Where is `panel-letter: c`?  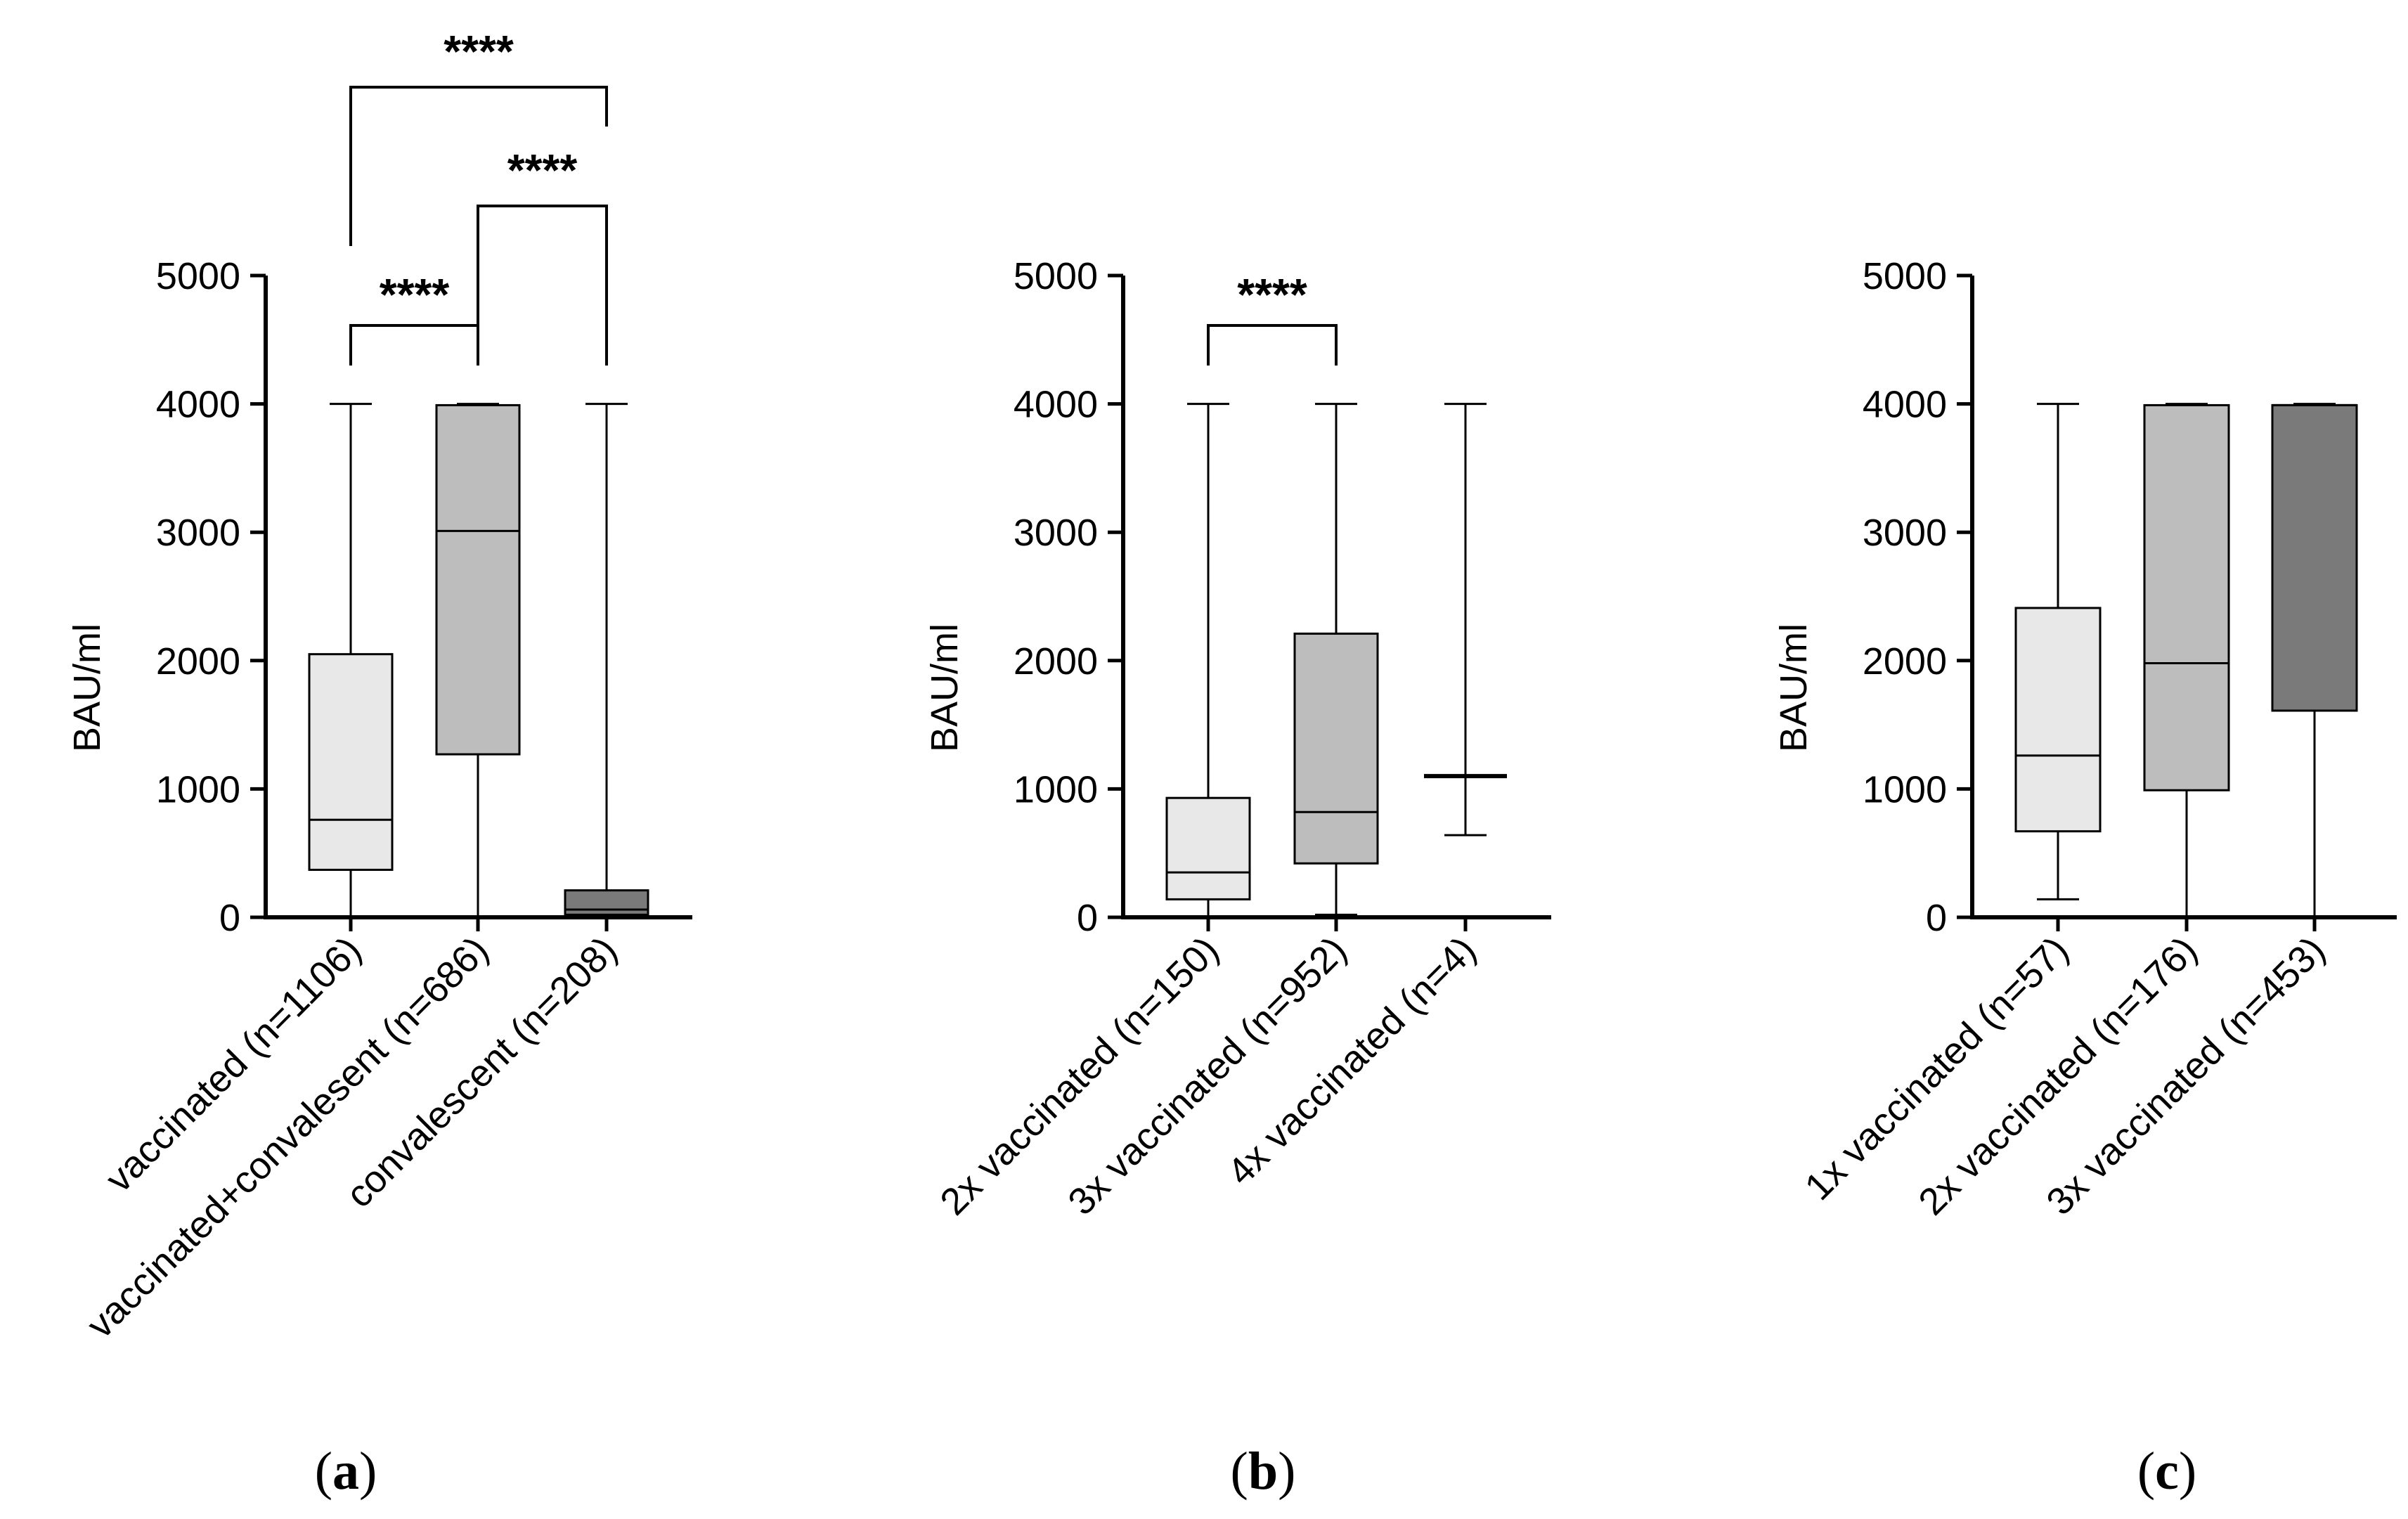
panel-letter: c is located at coordinates (2167, 1471).